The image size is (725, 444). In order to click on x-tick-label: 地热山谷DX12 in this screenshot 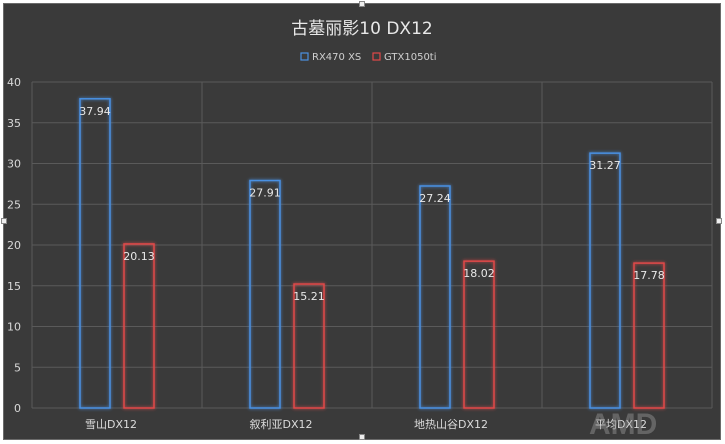, I will do `click(451, 424)`.